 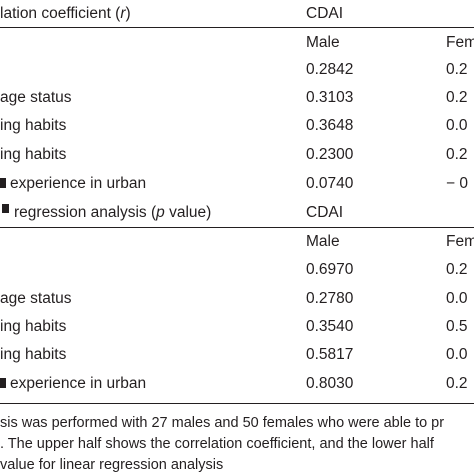 What do you see at coordinates (330, 69) in the screenshot?
I see `table-cell-male: 0.2842` at bounding box center [330, 69].